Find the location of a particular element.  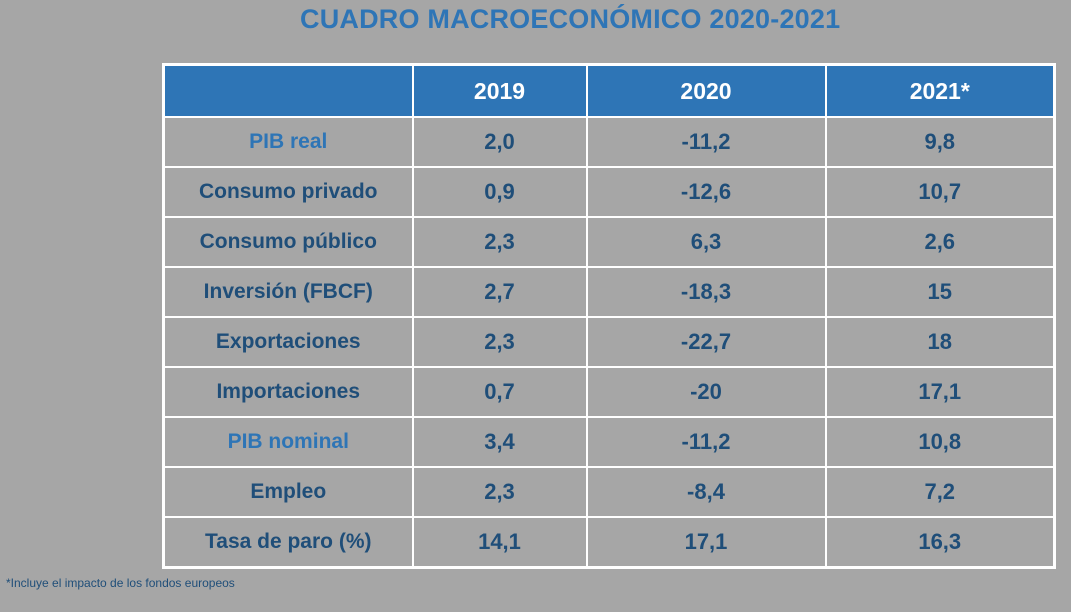

value-cell: 0,7 is located at coordinates (499, 392).